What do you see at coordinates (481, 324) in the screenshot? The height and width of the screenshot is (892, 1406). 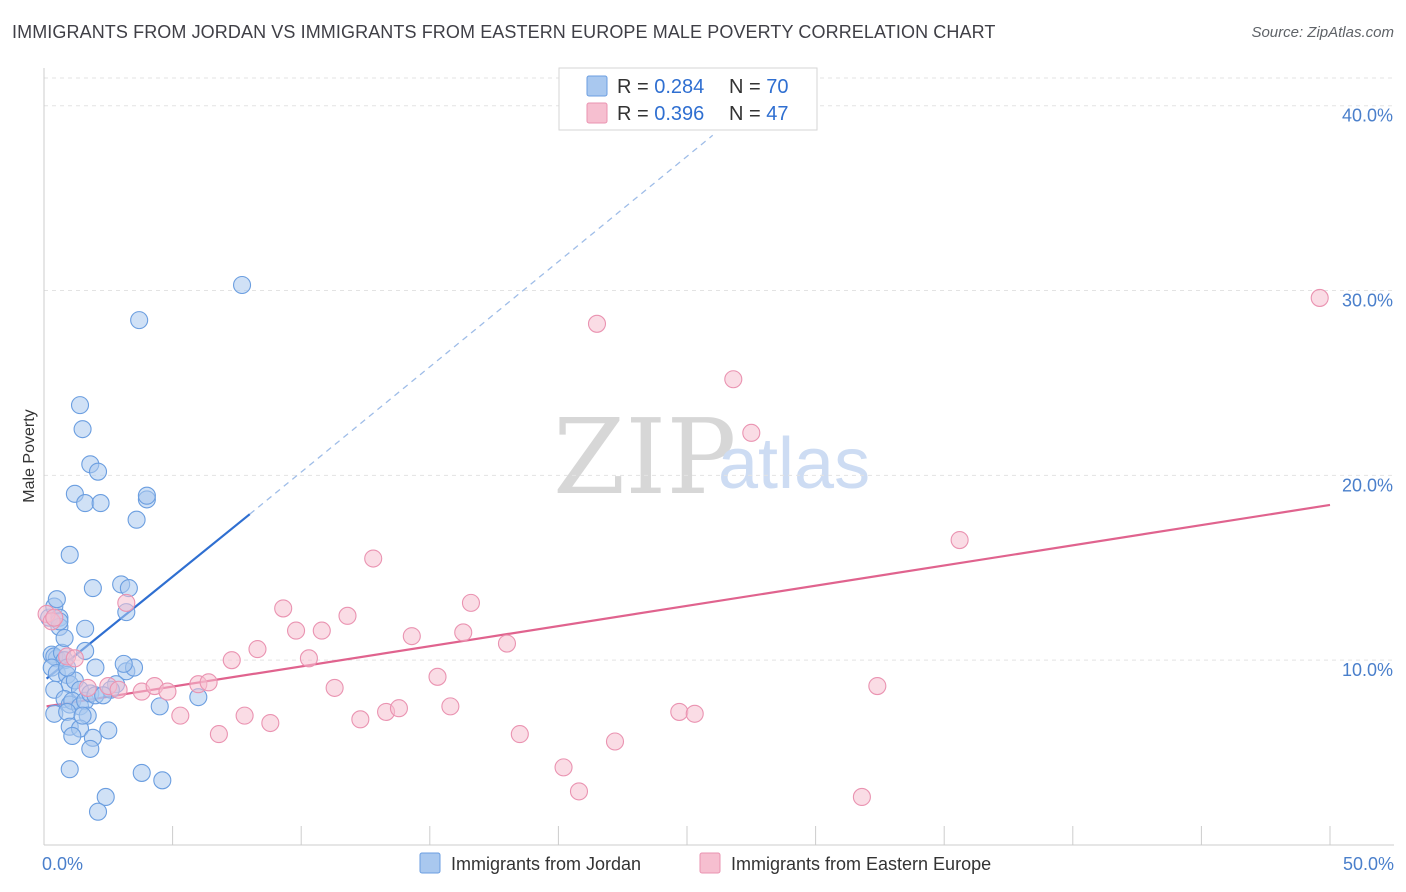 I see `jordan-trendline-extrapolated` at bounding box center [481, 324].